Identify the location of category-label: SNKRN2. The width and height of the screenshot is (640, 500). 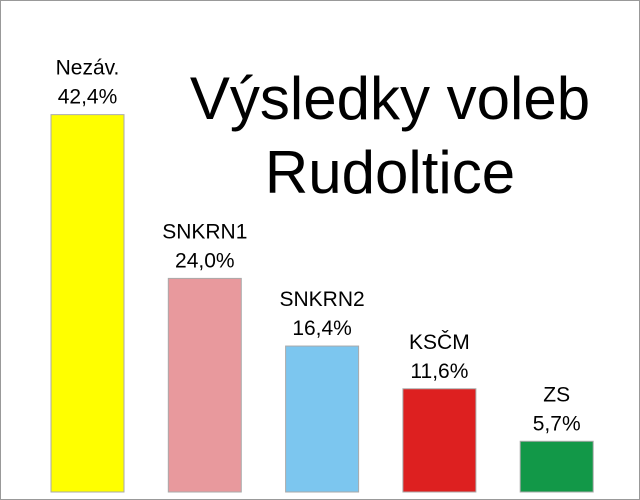
(321, 299).